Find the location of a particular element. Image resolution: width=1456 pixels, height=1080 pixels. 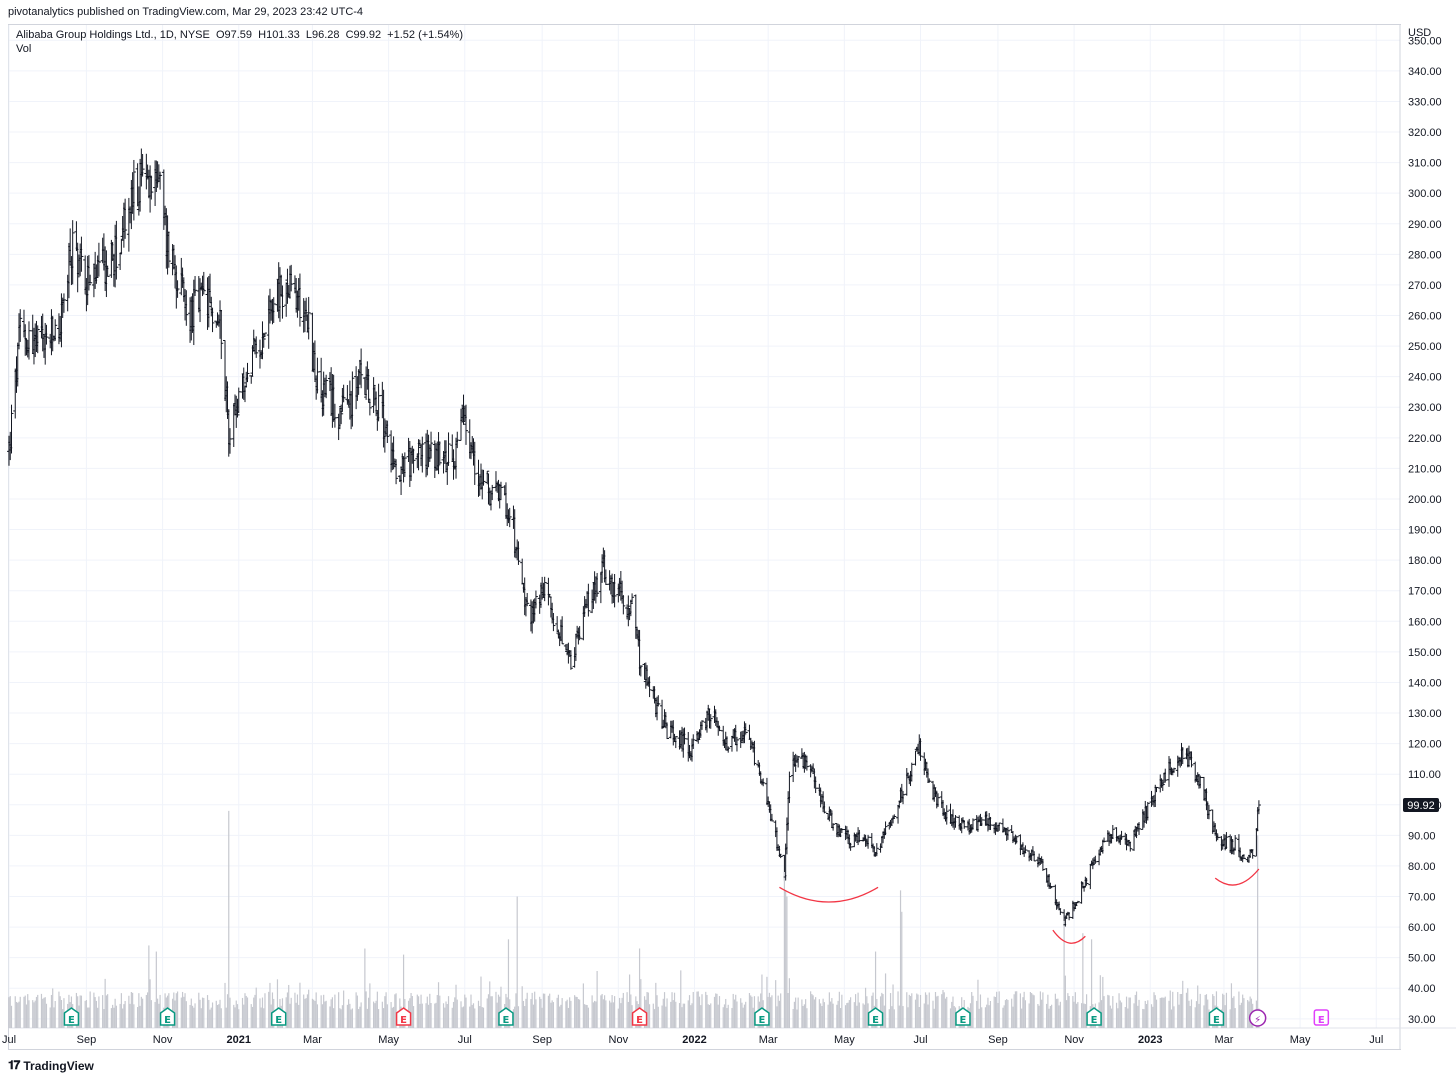

y-tick-label: 230.00 is located at coordinates (1425, 408).